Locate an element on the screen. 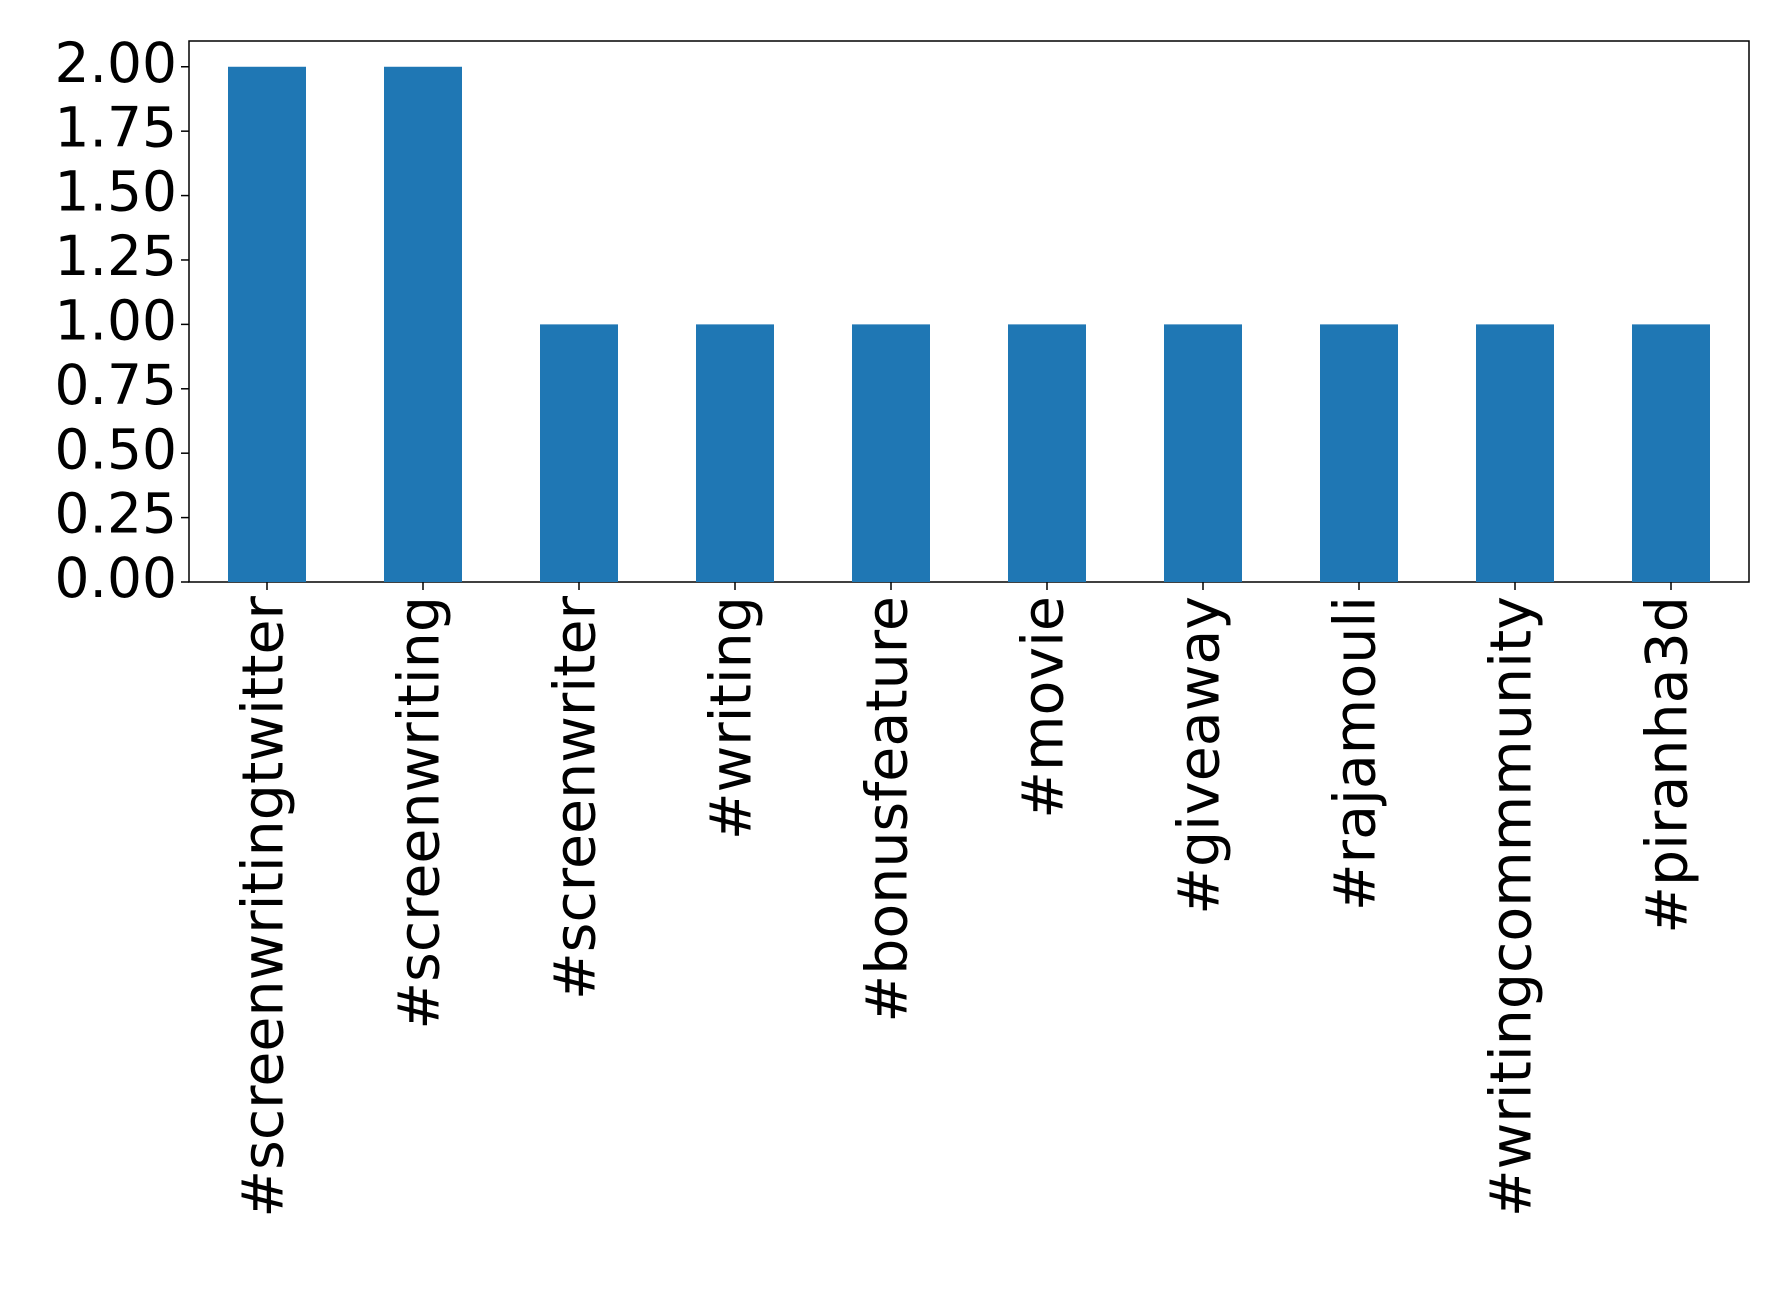 The height and width of the screenshot is (1310, 1778). y-tick-label: 1.50 is located at coordinates (116, 192).